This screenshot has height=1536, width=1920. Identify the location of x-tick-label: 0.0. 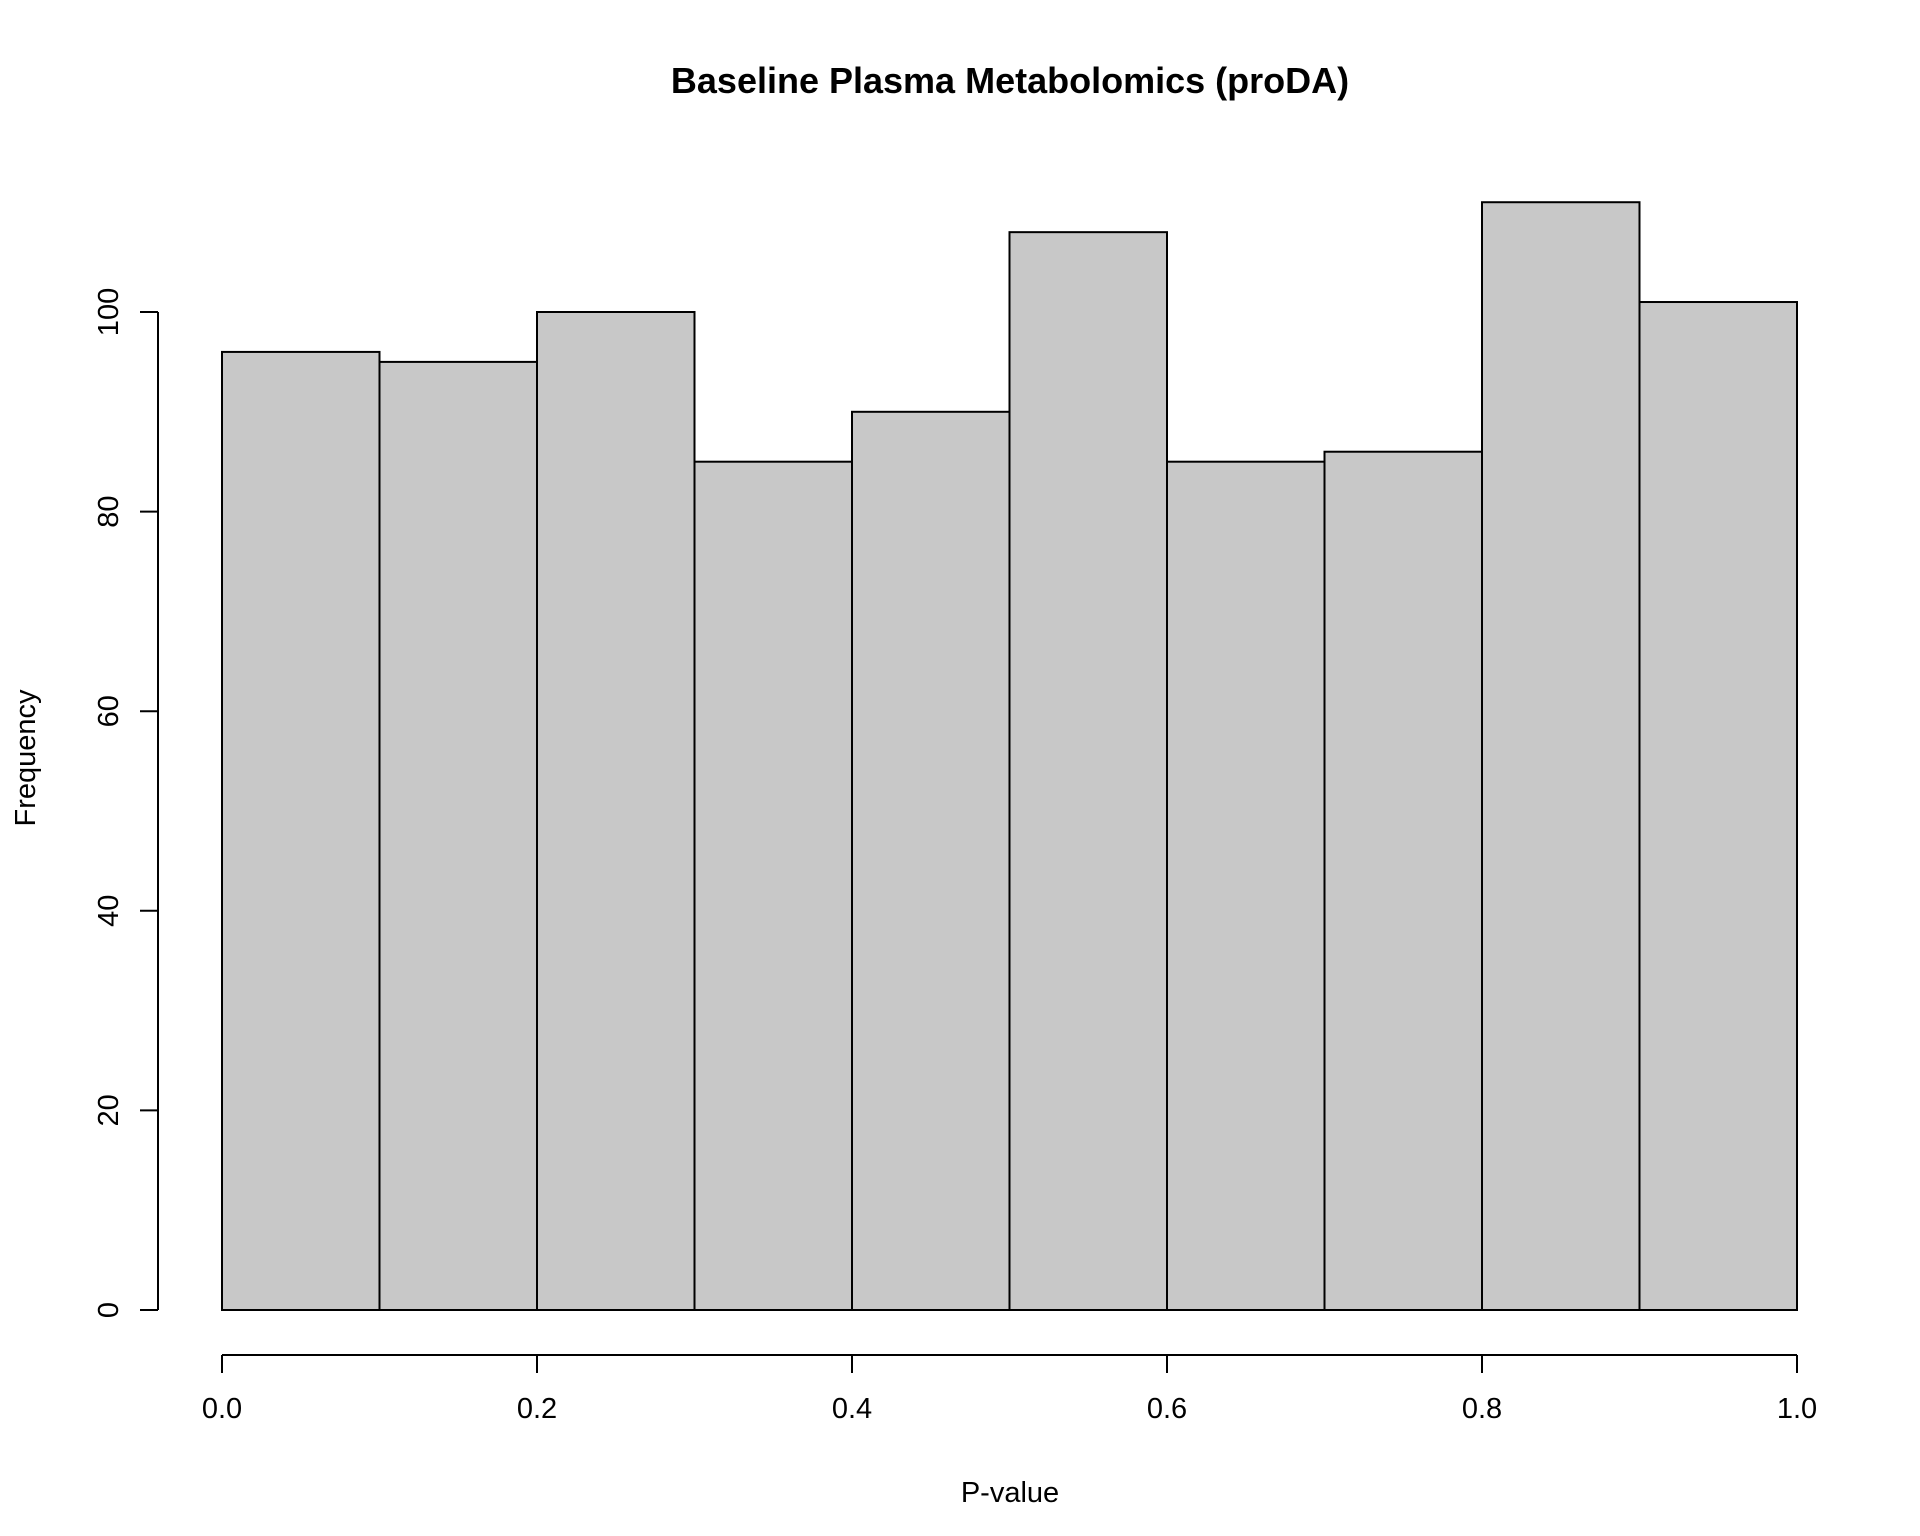
(222, 1409).